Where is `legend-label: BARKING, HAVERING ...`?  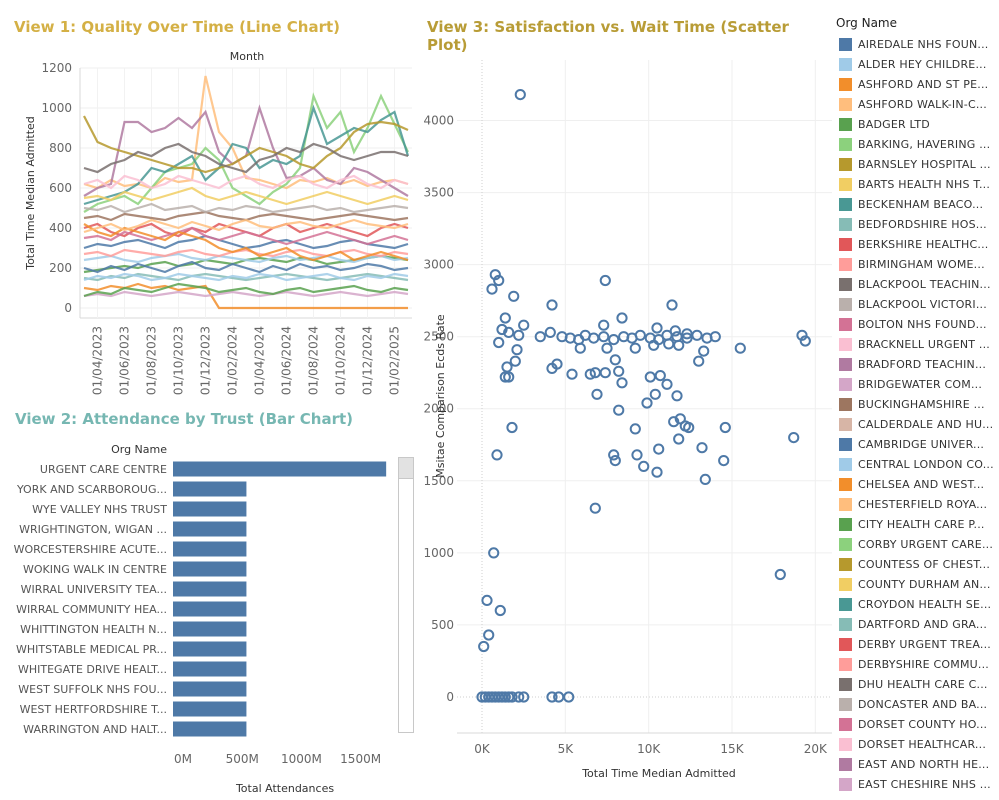 legend-label: BARKING, HAVERING ... is located at coordinates (924, 144).